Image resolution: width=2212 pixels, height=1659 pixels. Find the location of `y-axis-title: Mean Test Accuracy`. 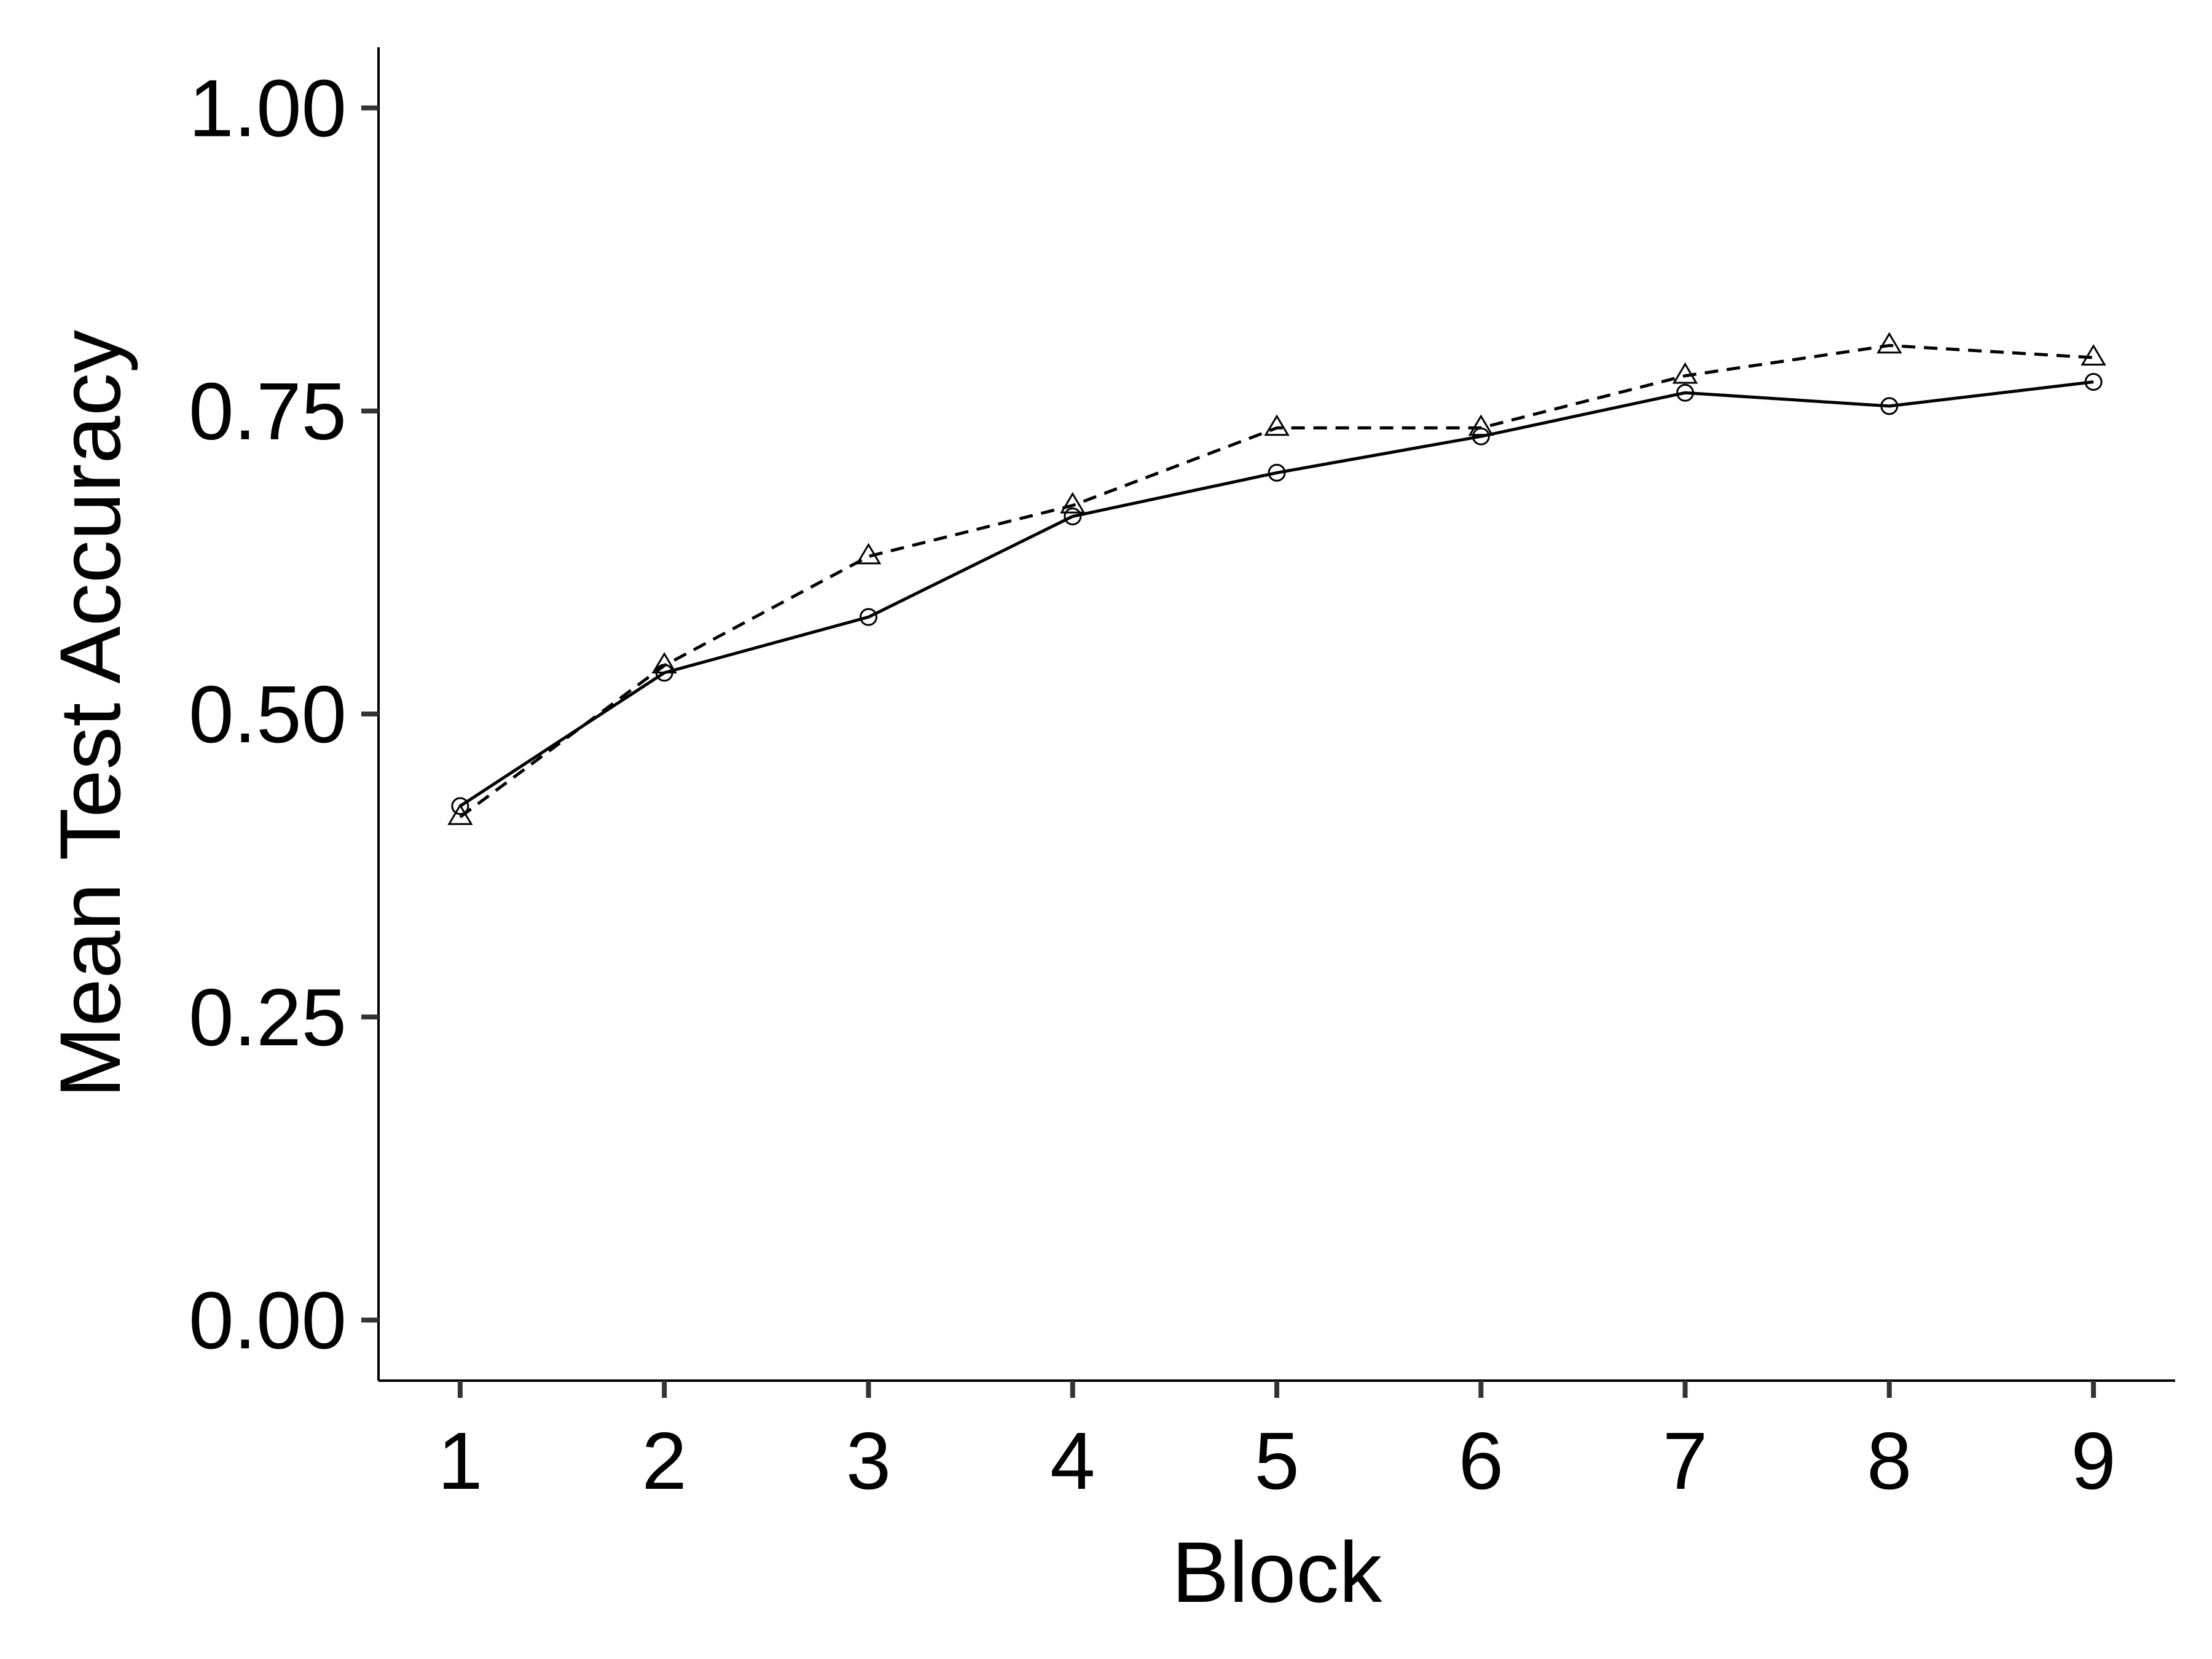

y-axis-title: Mean Test Accuracy is located at coordinates (90, 714).